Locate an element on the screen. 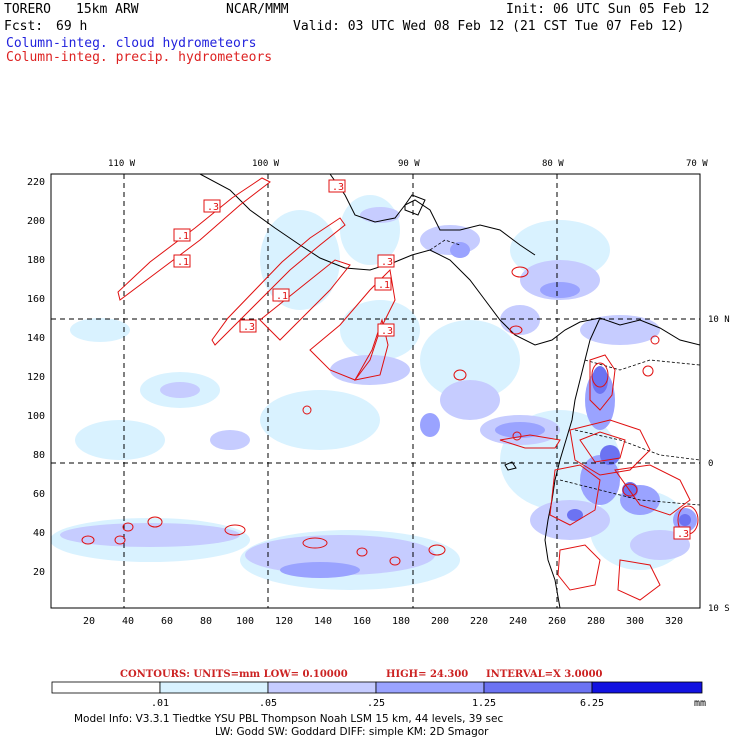 The height and width of the screenshot is (740, 740). y-tick-label: 120 is located at coordinates (36, 377).